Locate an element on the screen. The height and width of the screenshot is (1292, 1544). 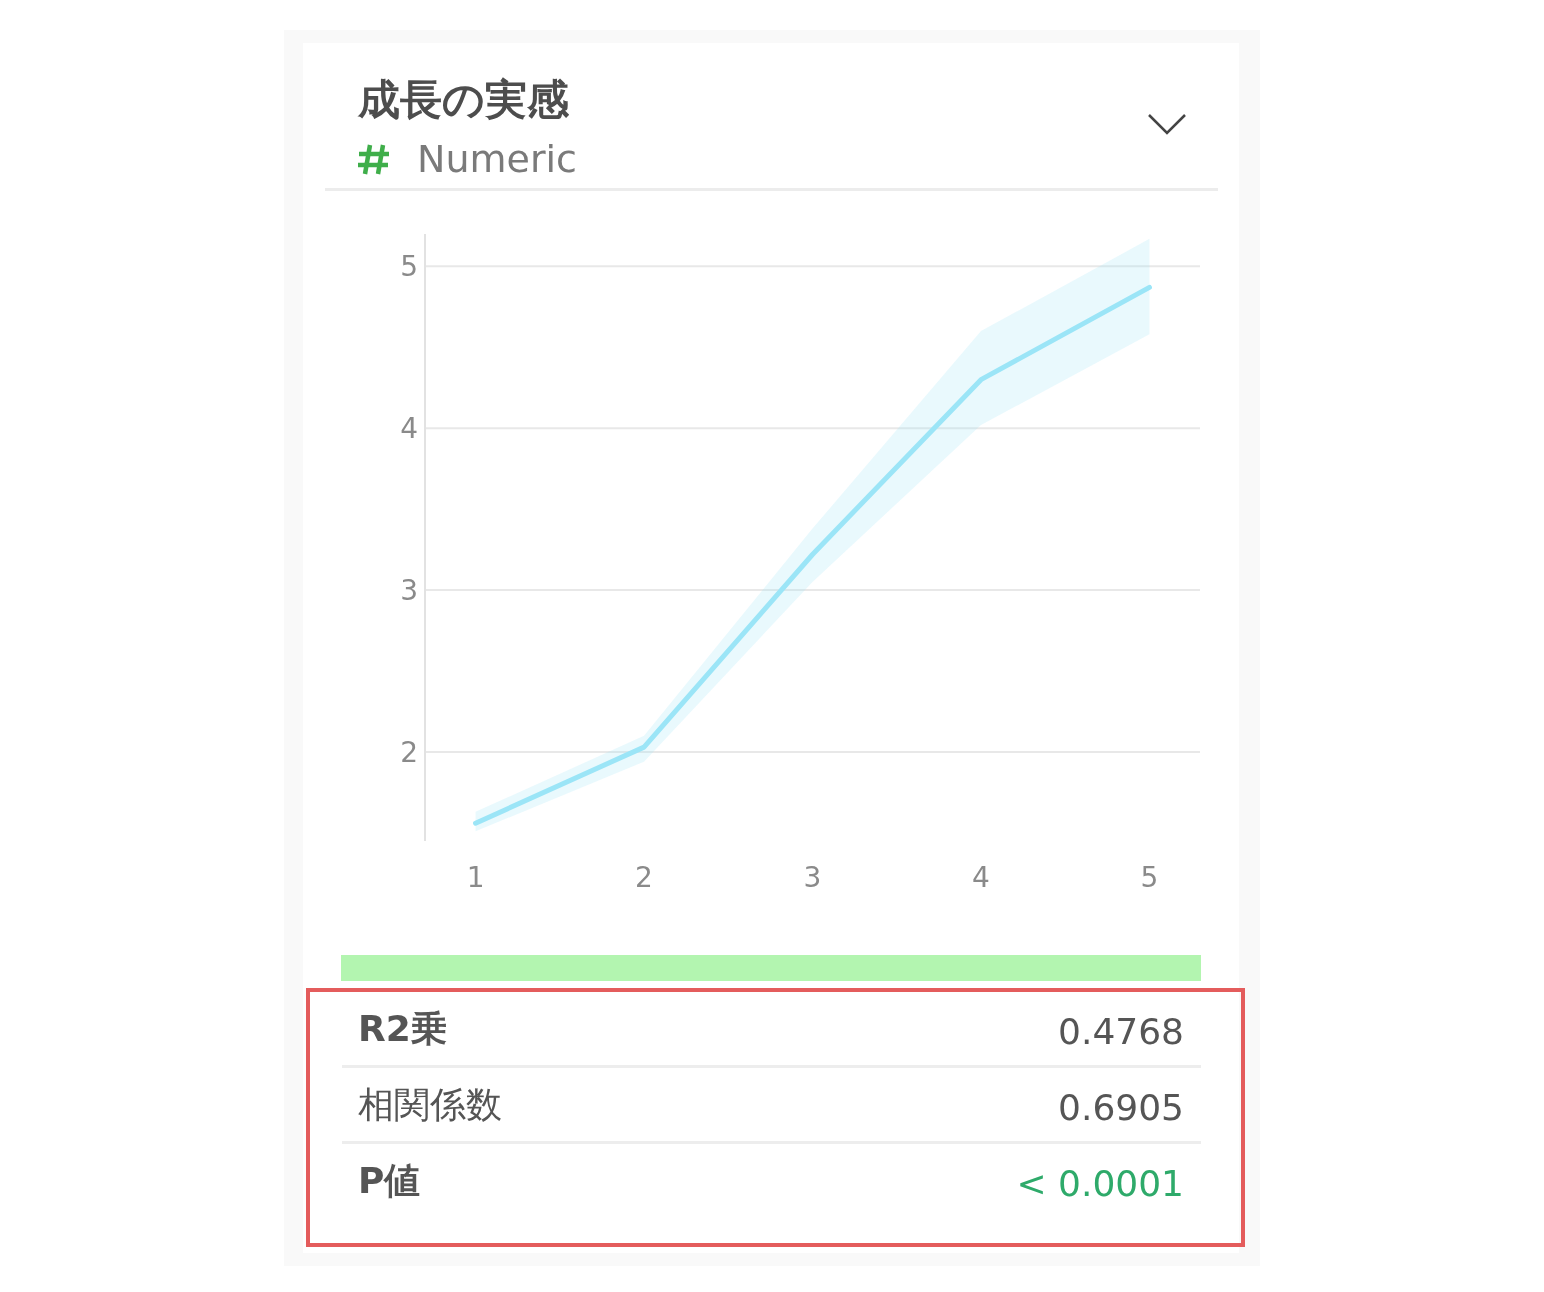
x-tick-label: 5 is located at coordinates (1149, 877).